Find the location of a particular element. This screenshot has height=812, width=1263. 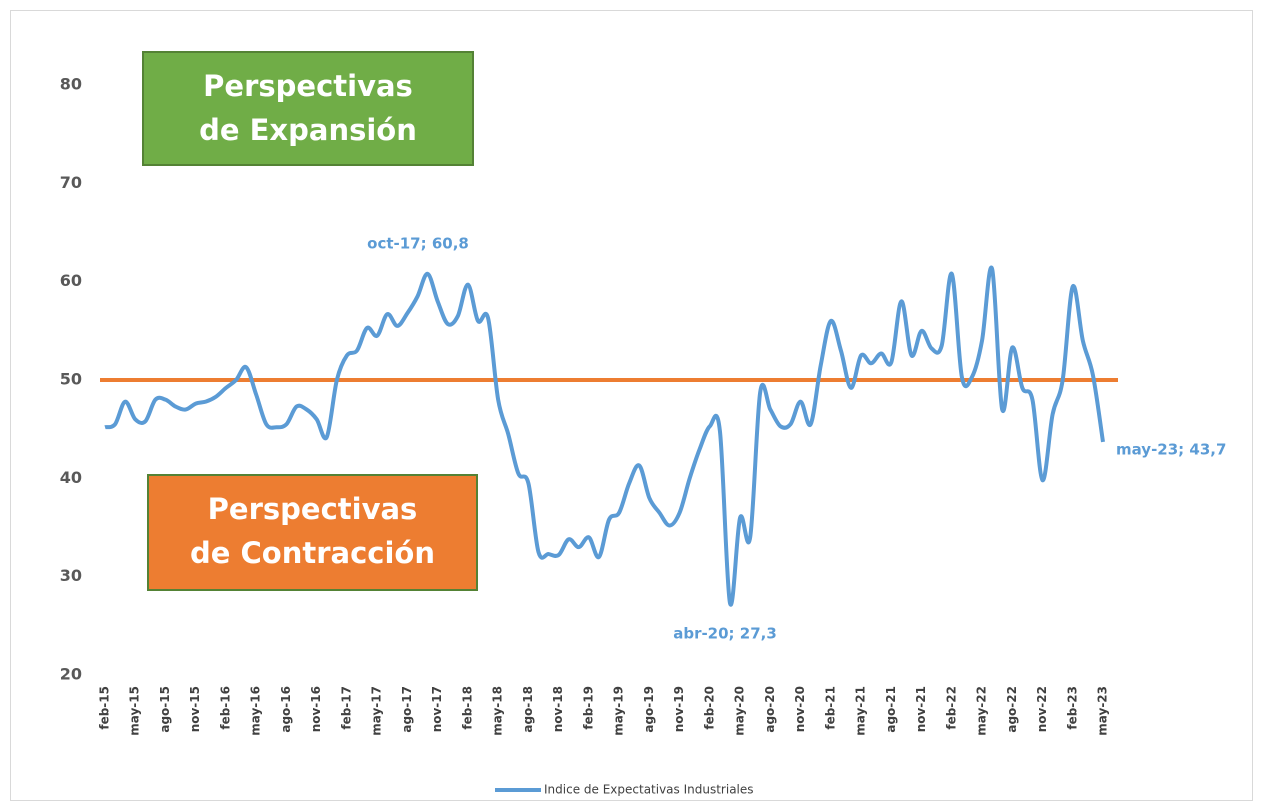

x-tick-label: nov-18 is located at coordinates (558, 709).